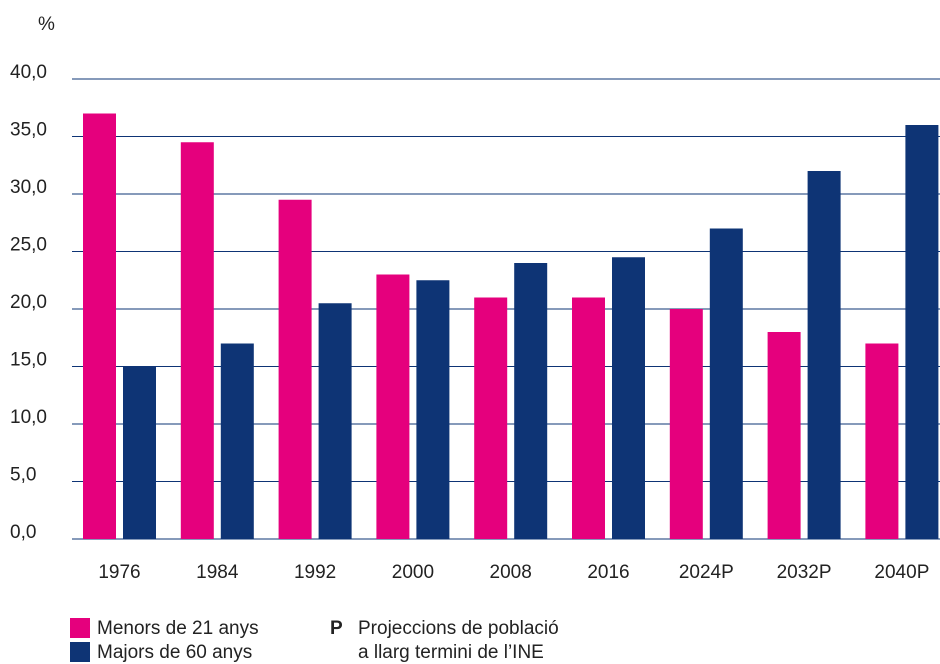  Describe the element at coordinates (28, 187) in the screenshot. I see `y-tick-label: 30,0` at that location.